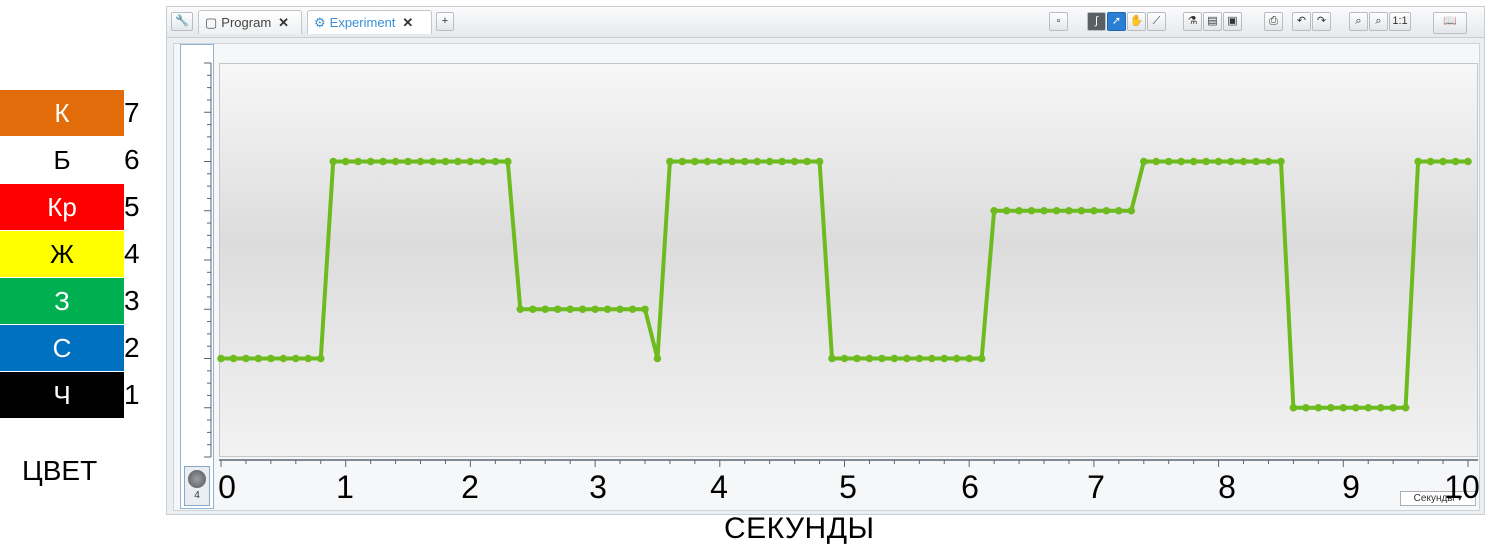 The width and height of the screenshot is (1485, 552). Describe the element at coordinates (62, 348) in the screenshot. I see `legend-swatch: С` at that location.